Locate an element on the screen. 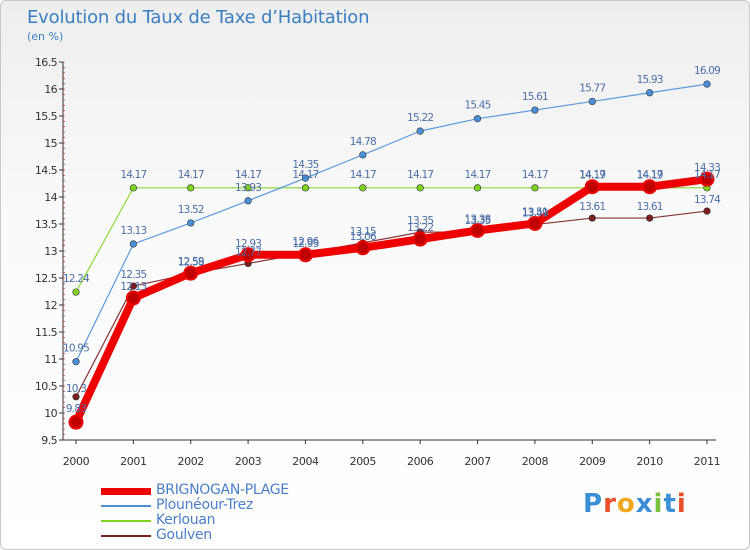  x-tick-label: 2009 is located at coordinates (592, 461).